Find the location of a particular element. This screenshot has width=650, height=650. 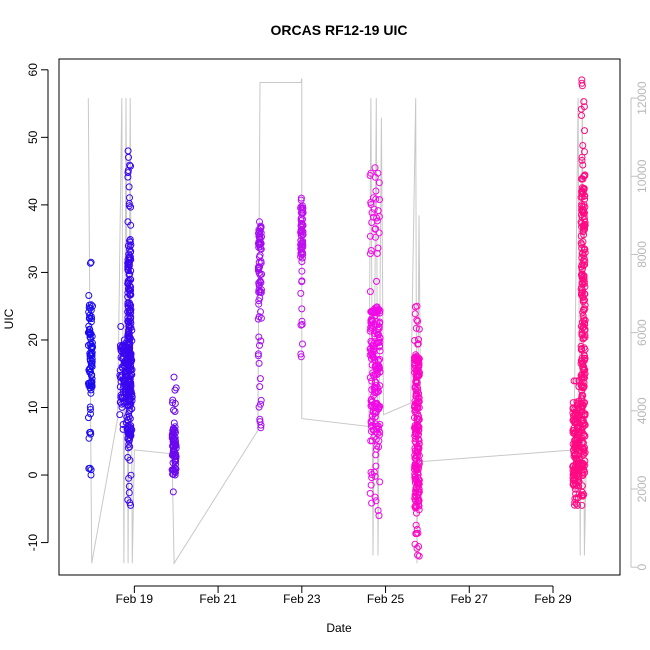

y-tick-label: 60 is located at coordinates (33, 70).